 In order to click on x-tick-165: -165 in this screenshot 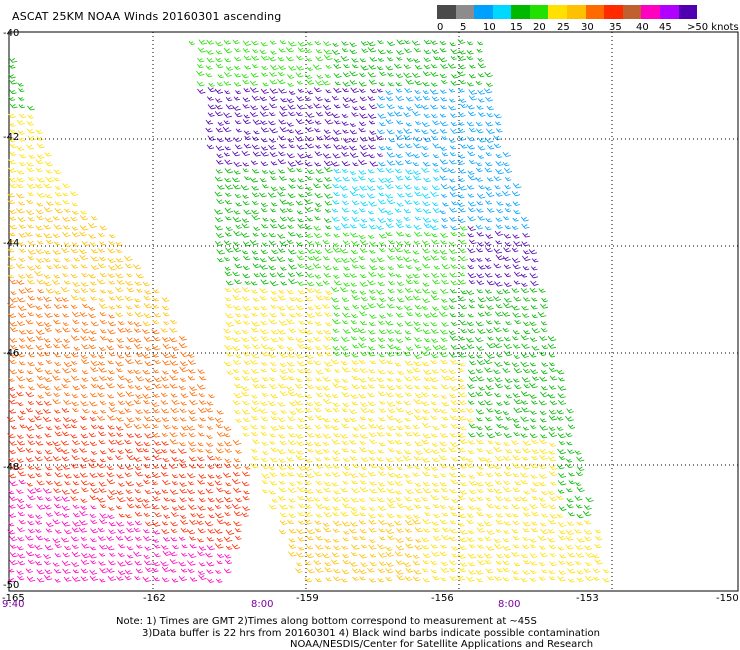, I will do `click(13, 598)`.